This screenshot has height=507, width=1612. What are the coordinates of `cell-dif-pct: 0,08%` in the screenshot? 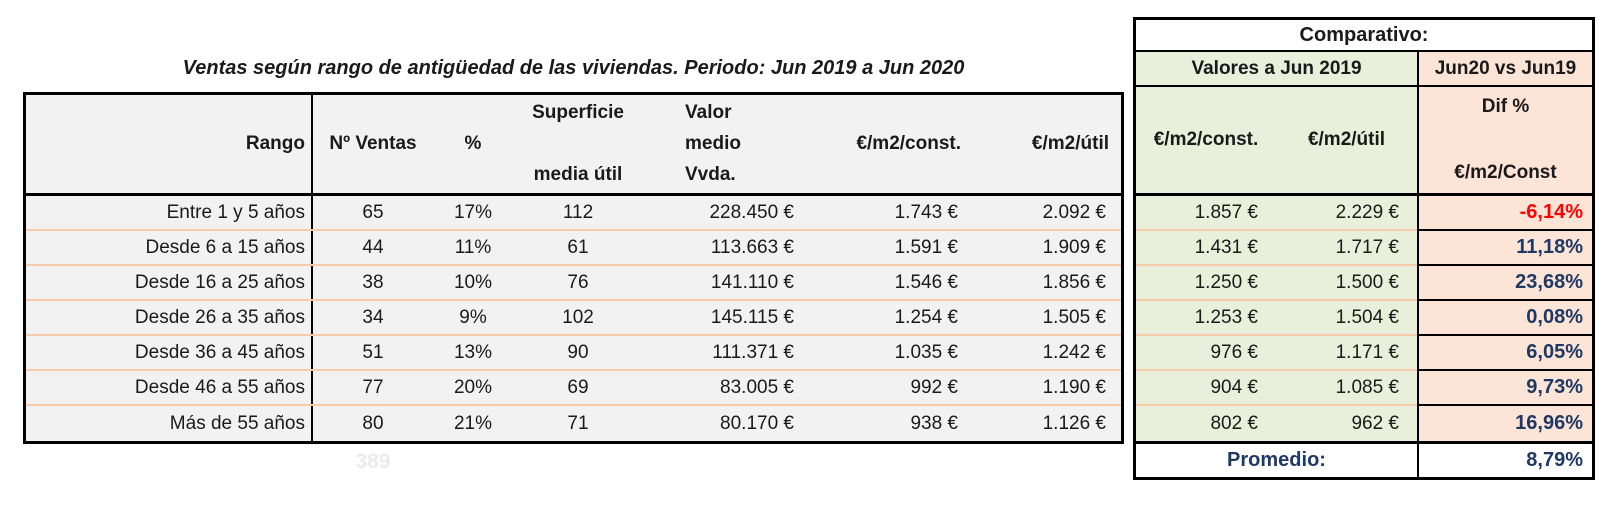 It's located at (1504, 318).